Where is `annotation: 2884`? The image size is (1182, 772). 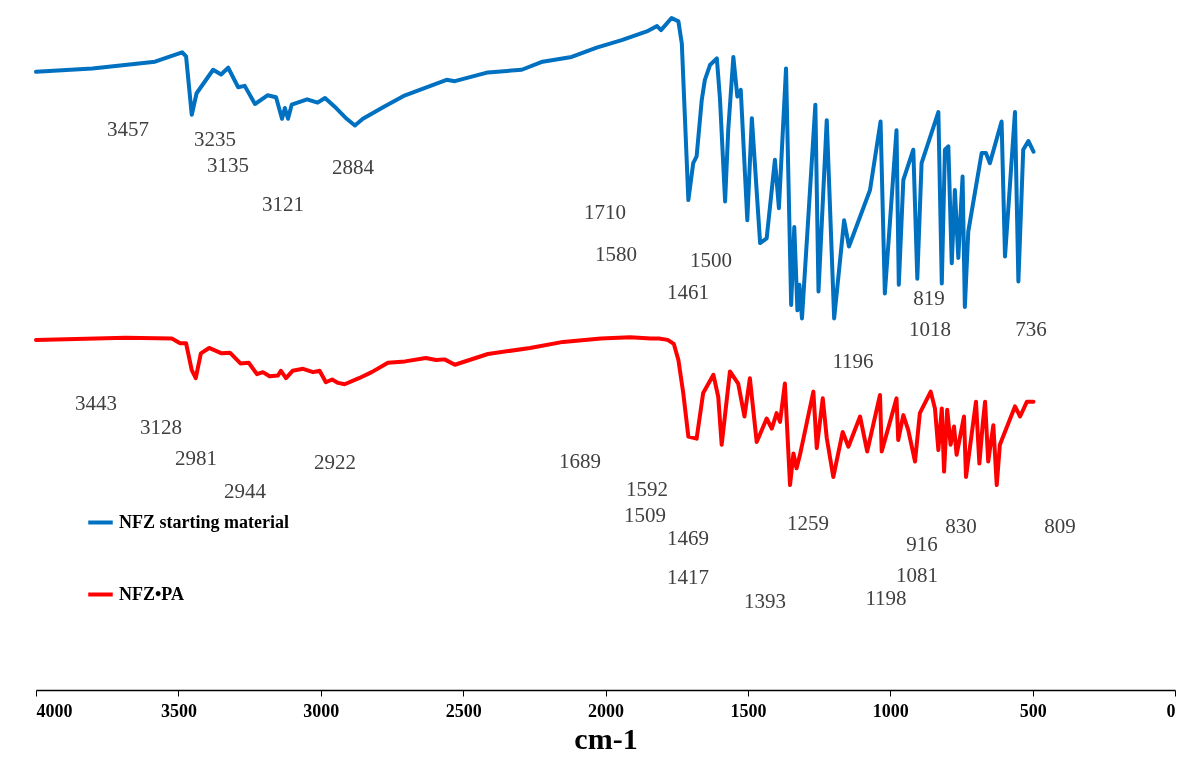
annotation: 2884 is located at coordinates (353, 167).